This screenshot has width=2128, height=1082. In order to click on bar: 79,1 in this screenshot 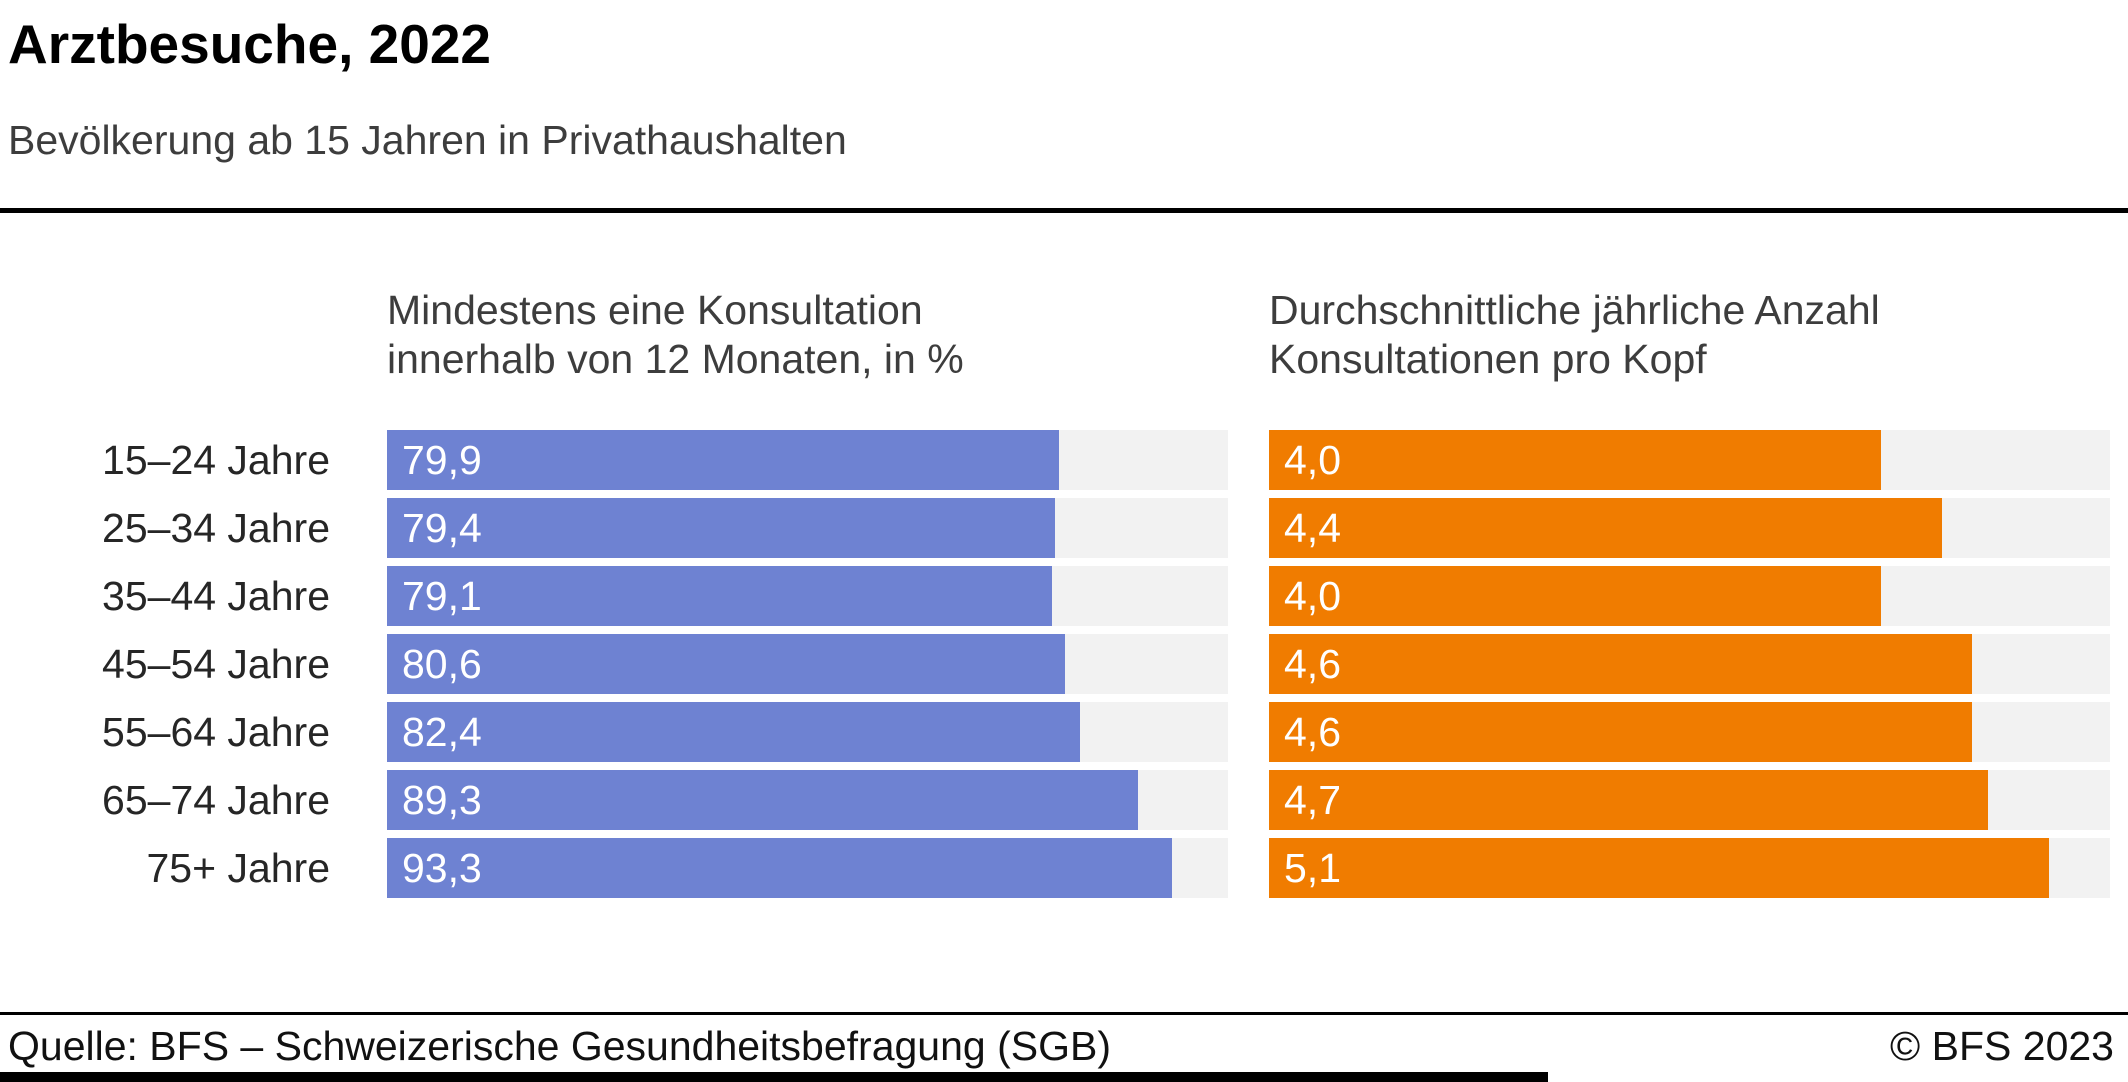, I will do `click(720, 596)`.